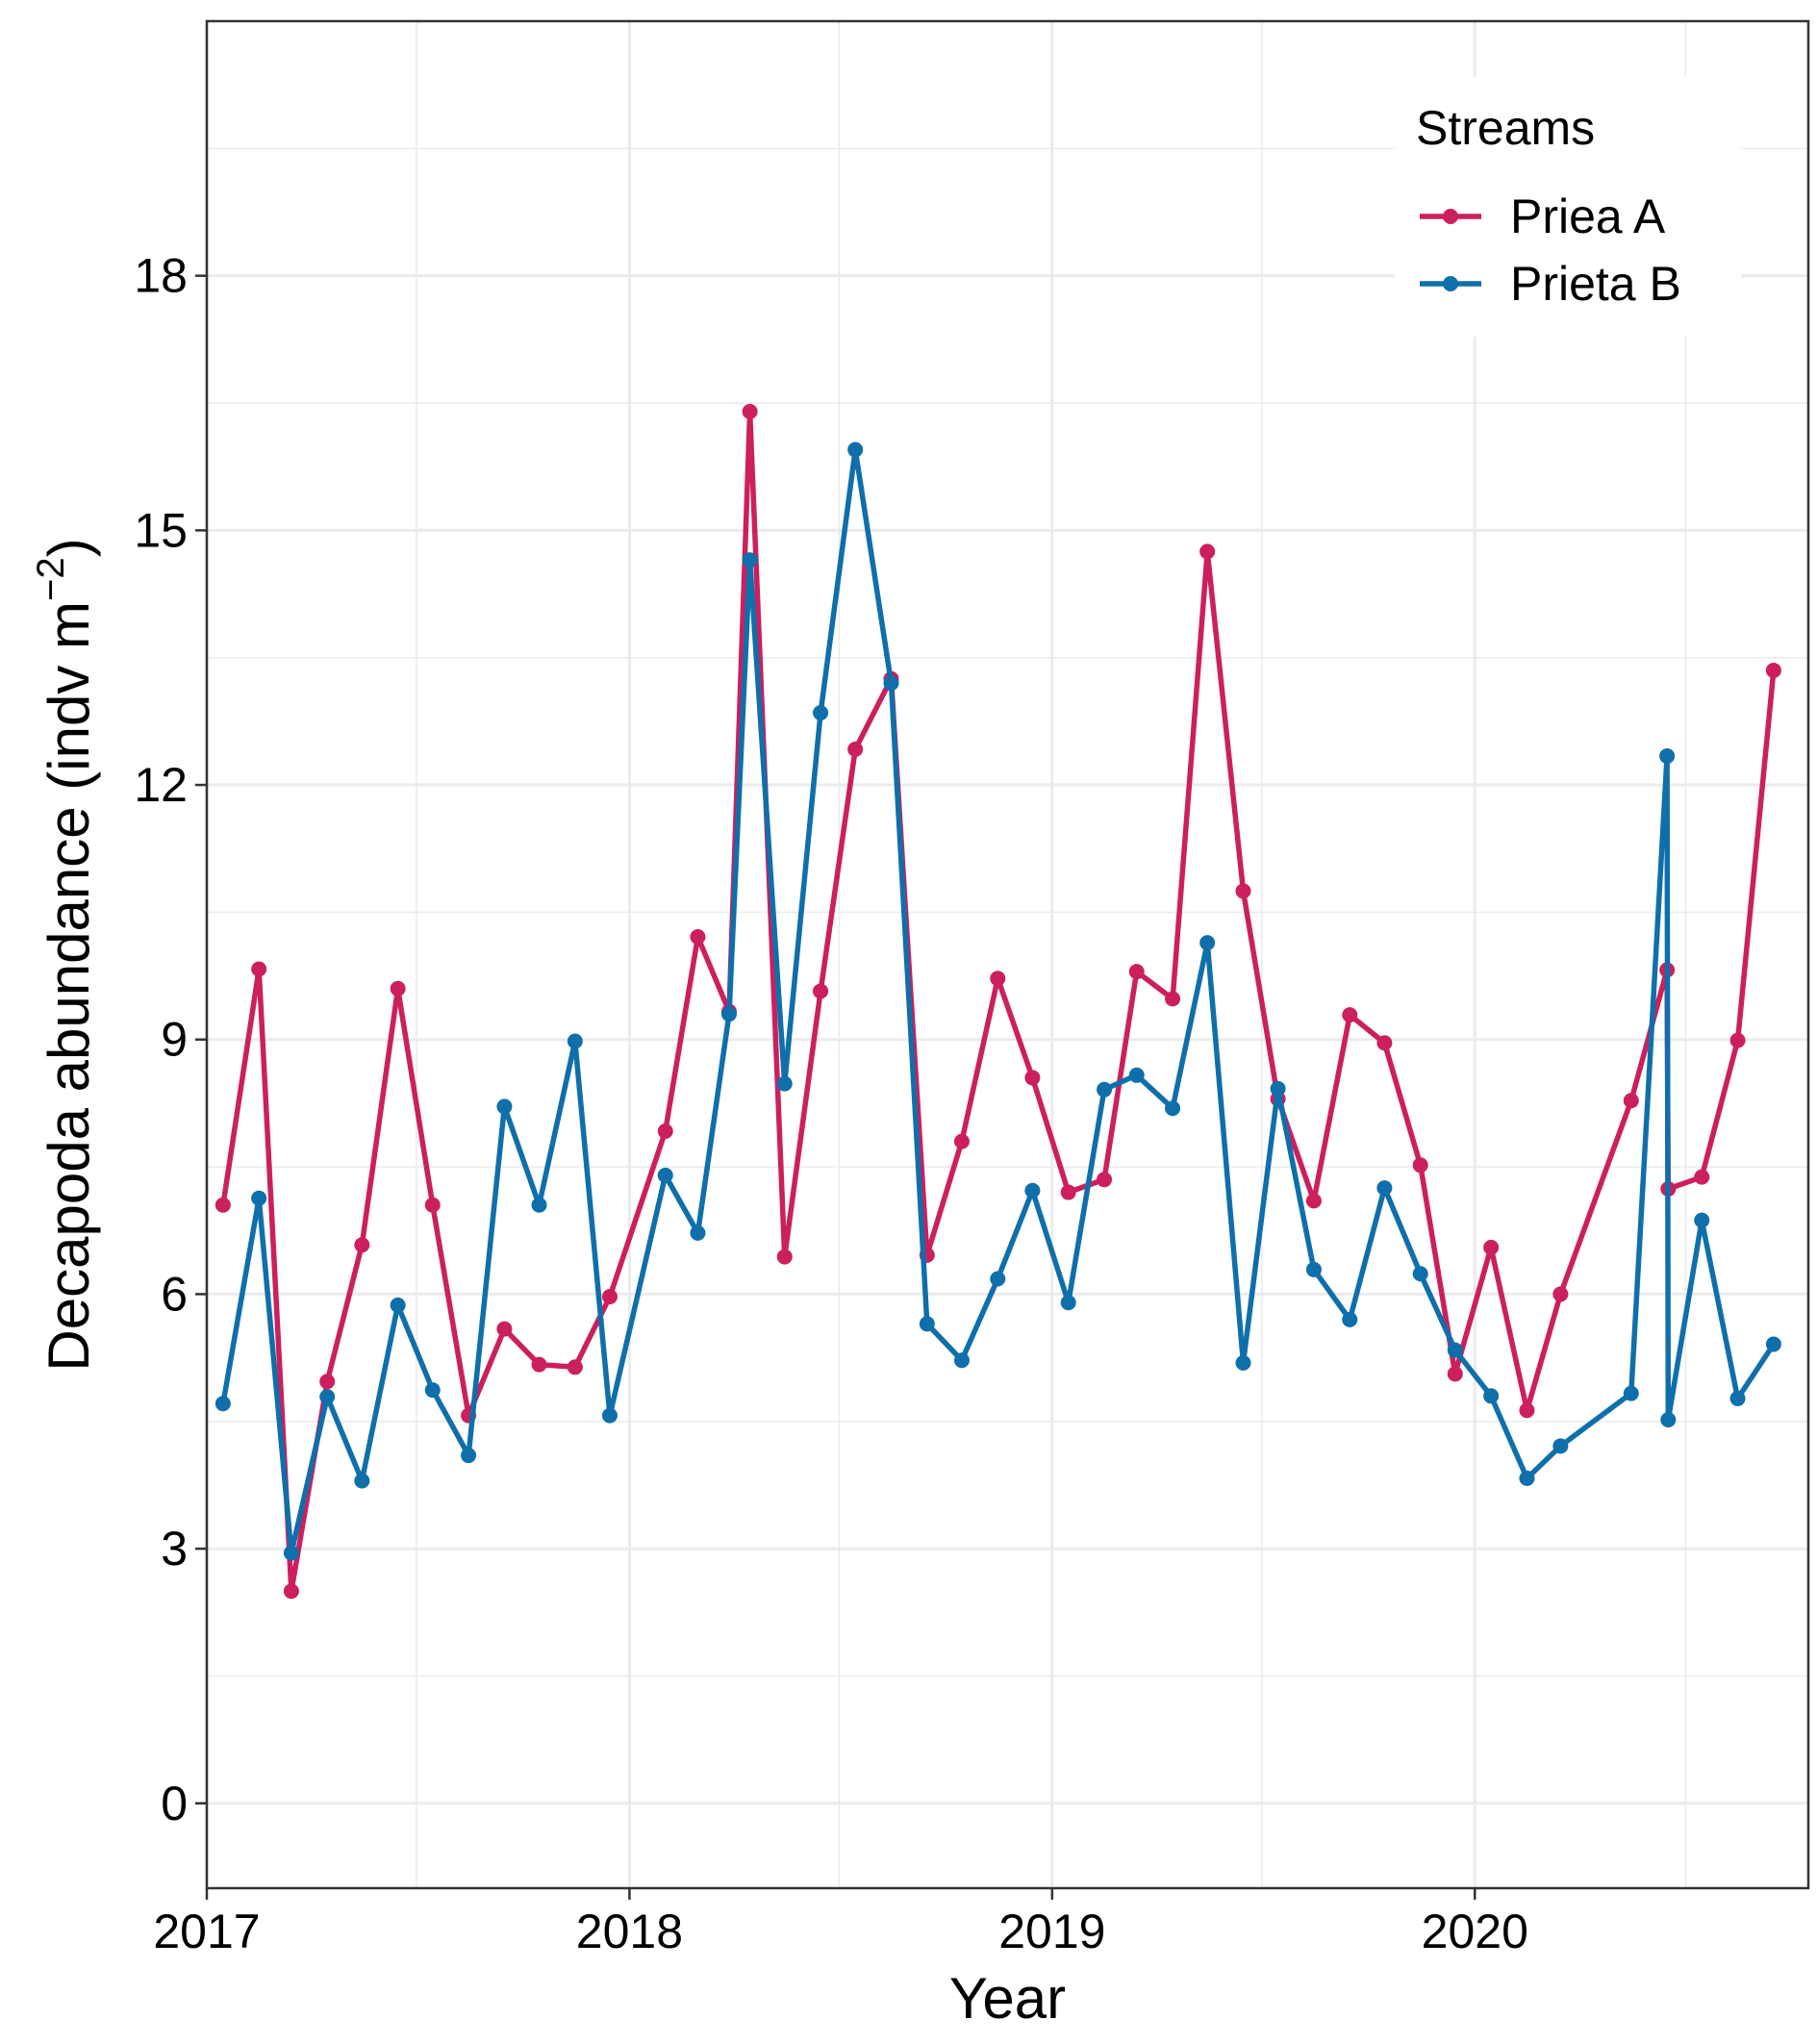 This screenshot has width=1817, height=2044. Describe the element at coordinates (69, 987) in the screenshot. I see `y-axis-title-main: Decapoda abundance (indv m` at that location.